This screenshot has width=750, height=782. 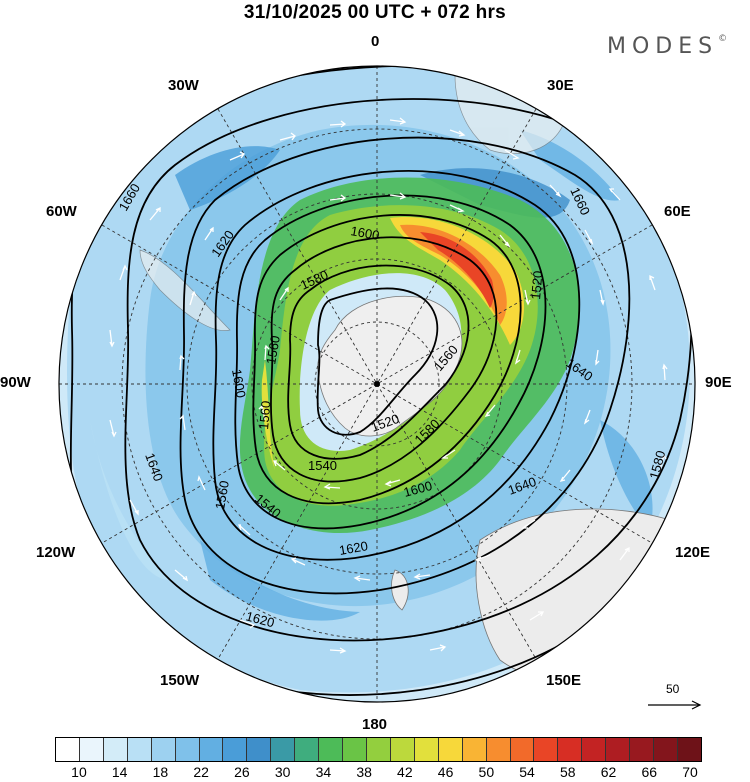 I want to click on lon-label-90e: 90E, so click(x=718, y=382).